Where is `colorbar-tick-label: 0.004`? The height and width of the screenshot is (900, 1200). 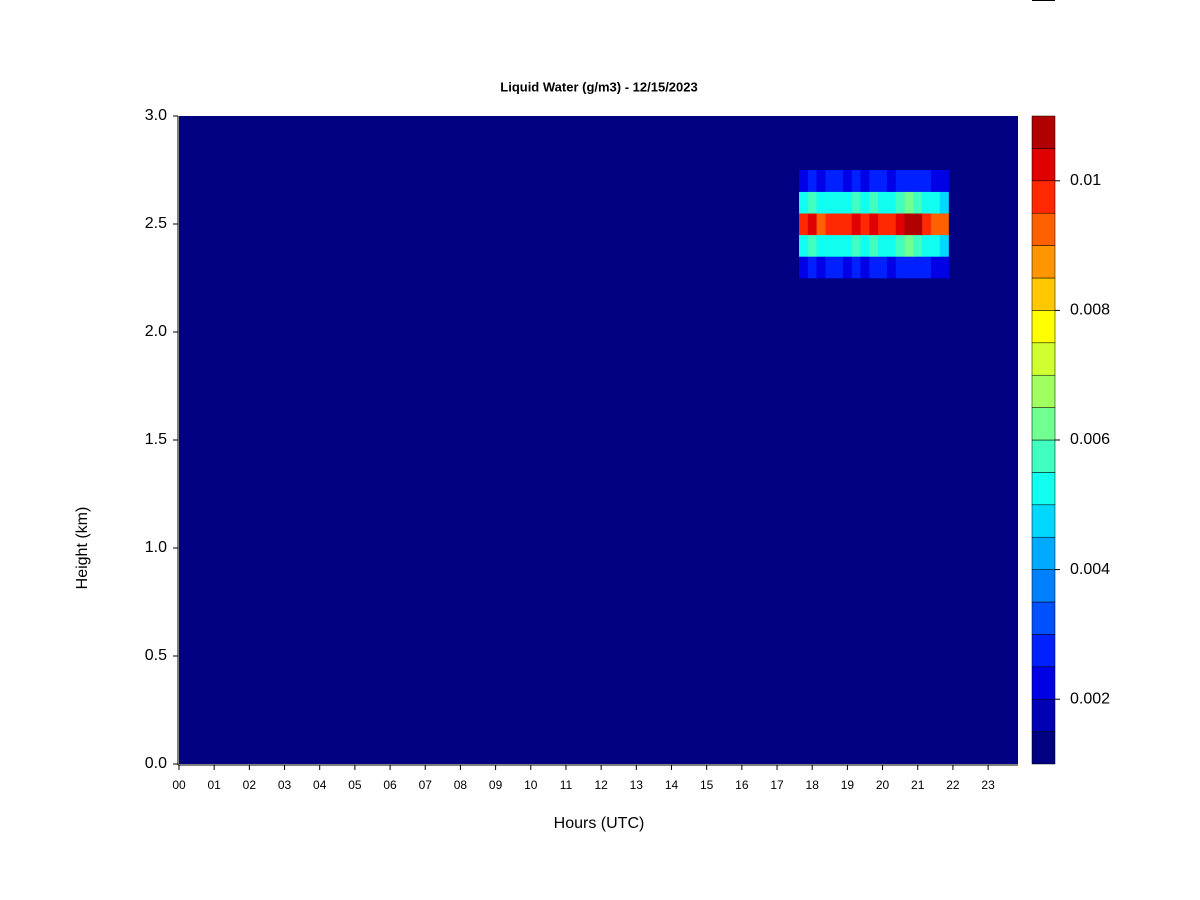
colorbar-tick-label: 0.004 is located at coordinates (1090, 569).